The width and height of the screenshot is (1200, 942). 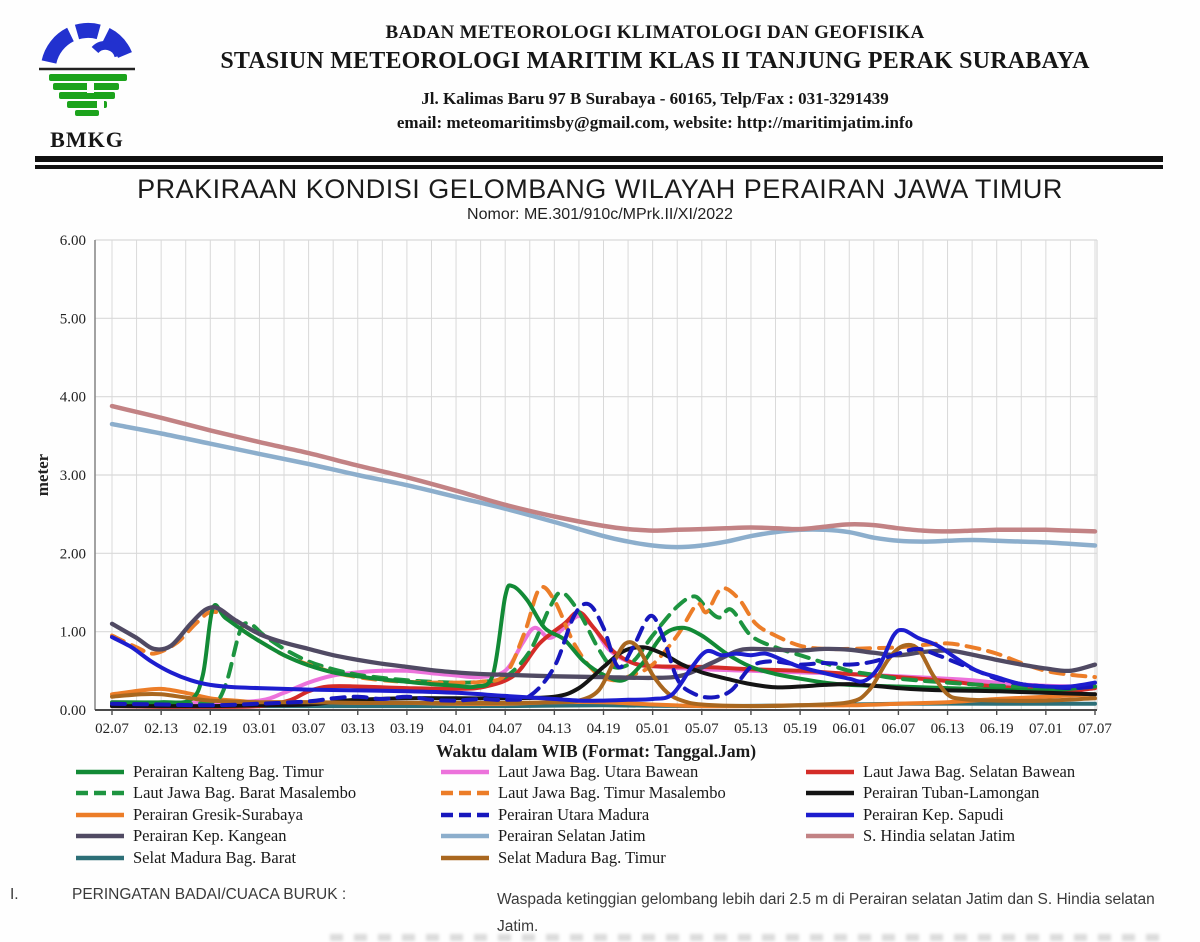 I want to click on warning-label: PERINGATAN BADAI/CUACA BURUK :, so click(x=209, y=894).